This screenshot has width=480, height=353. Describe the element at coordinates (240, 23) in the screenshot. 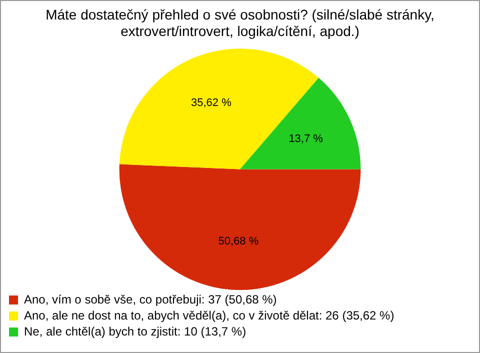

I see `chart-title: Máte dostatečný přehled o své osobnosti? (silné/slabé stránky, extrovert/introvert, logika/cítění, apod.)` at that location.